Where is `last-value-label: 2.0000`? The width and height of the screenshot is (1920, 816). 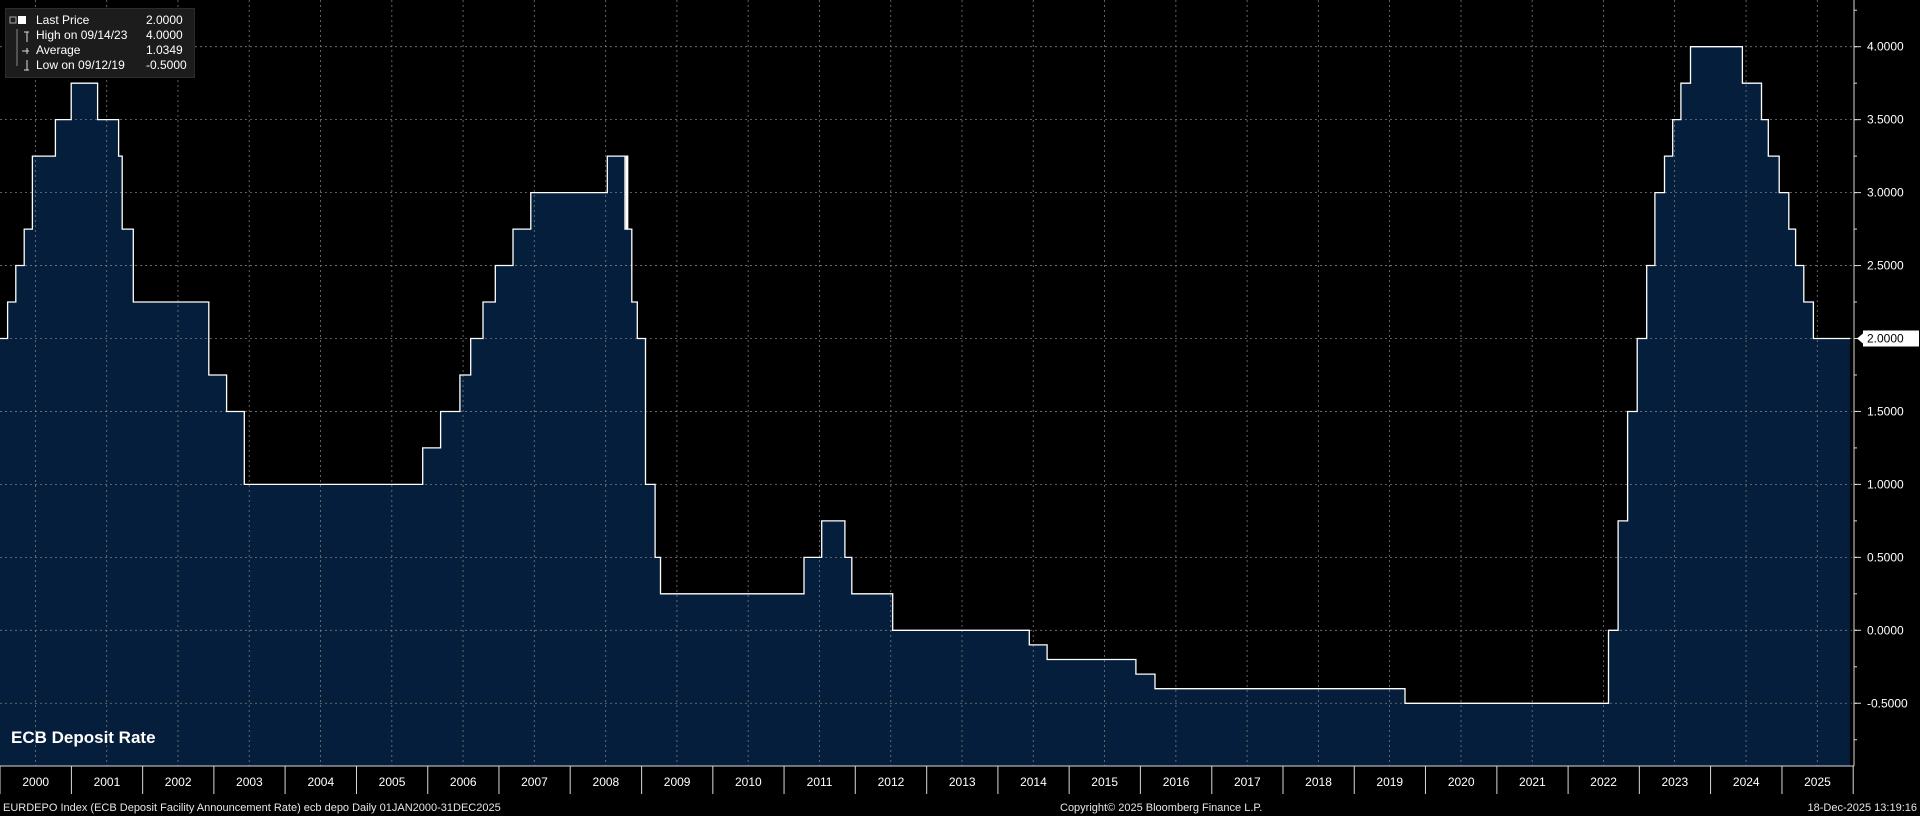 last-value-label: 2.0000 is located at coordinates (1885, 338).